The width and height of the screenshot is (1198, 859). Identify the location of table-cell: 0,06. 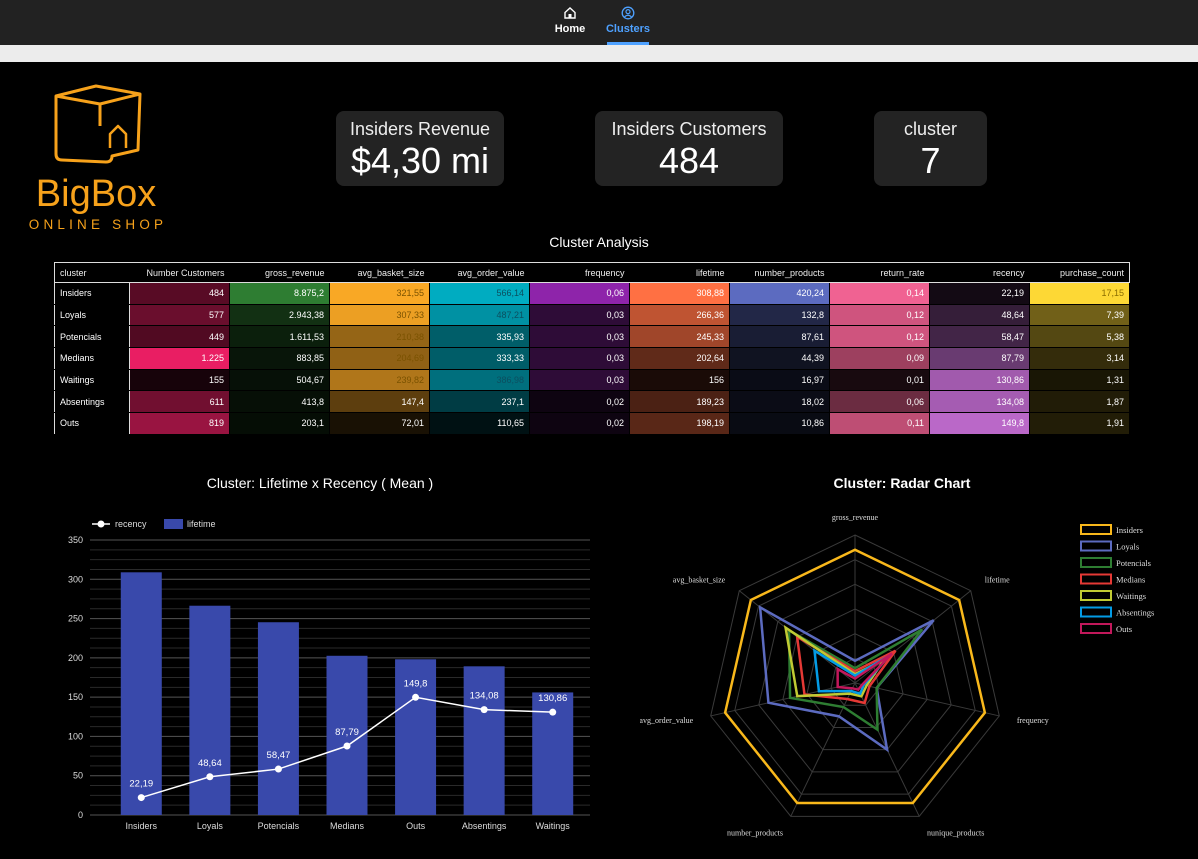
(880, 402).